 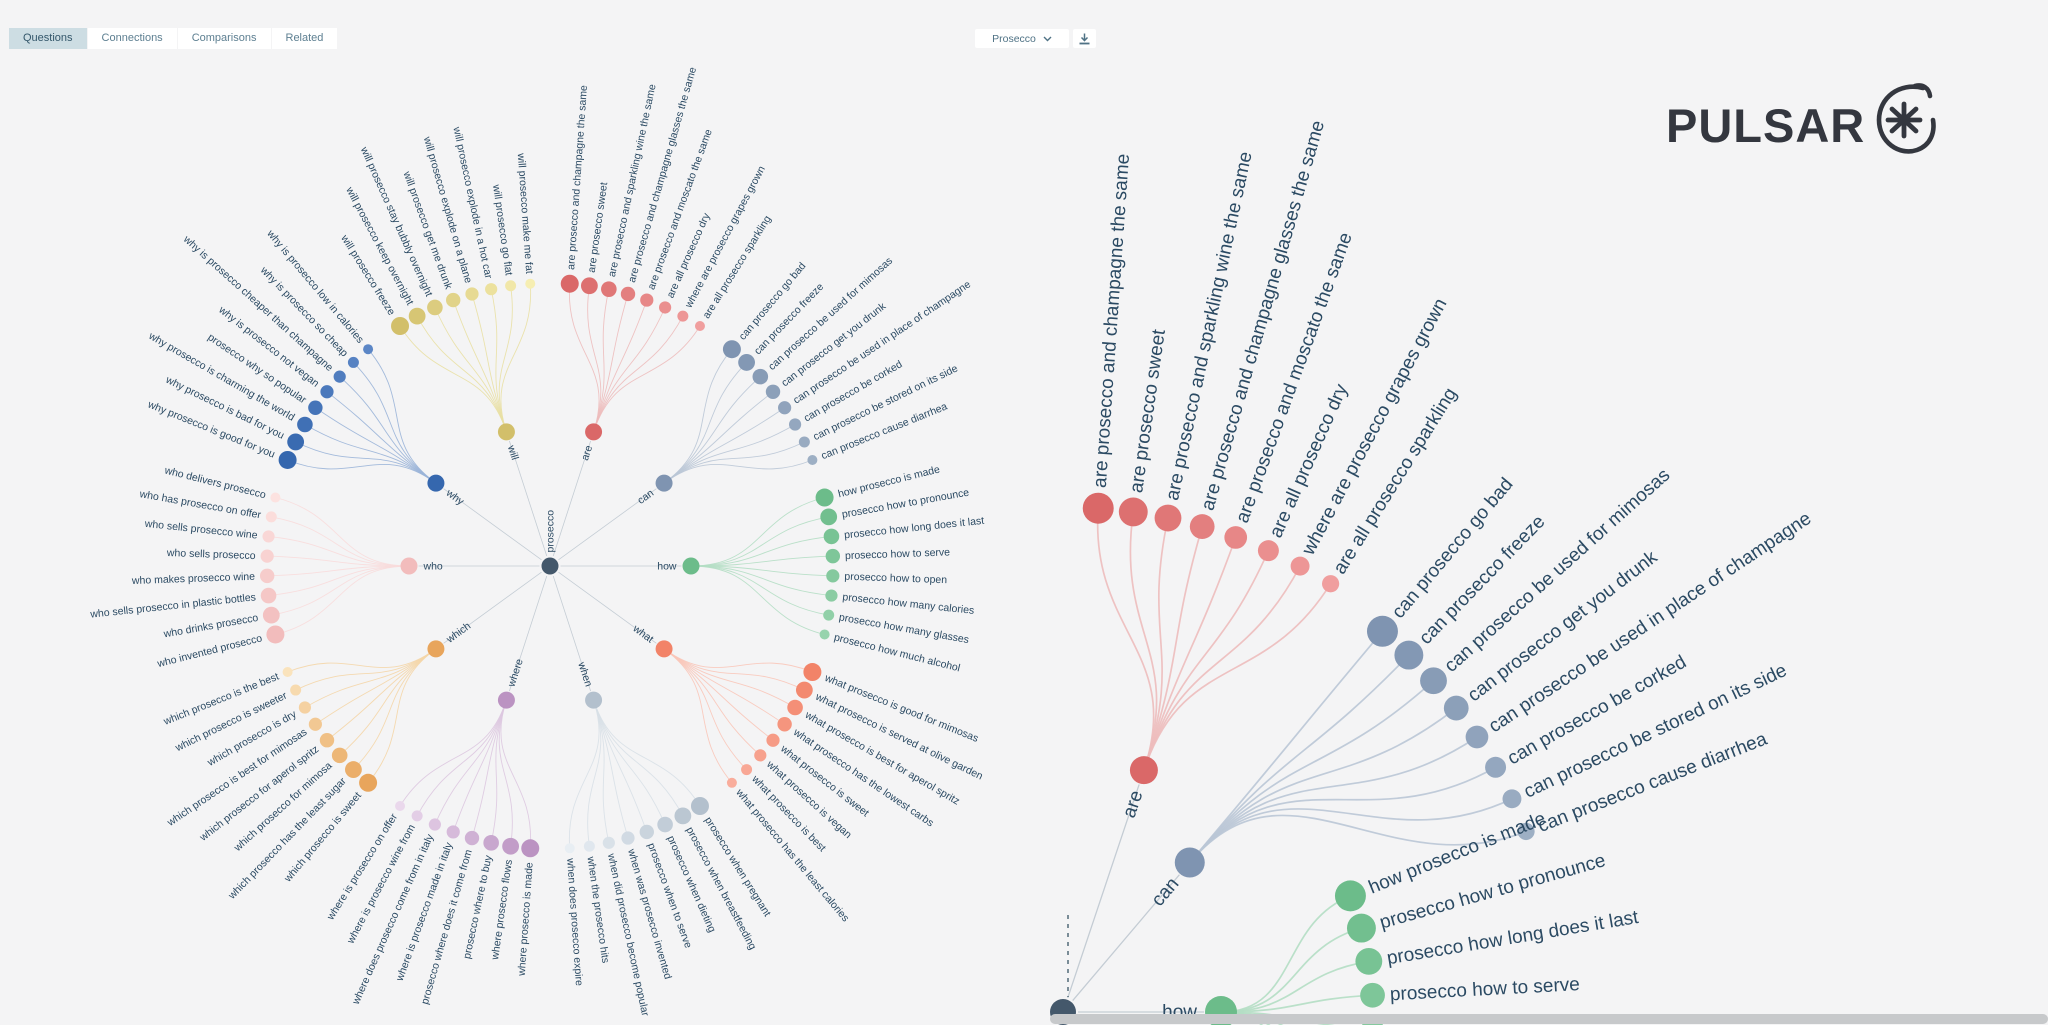 I want to click on tree-node-what, so click(x=664, y=649).